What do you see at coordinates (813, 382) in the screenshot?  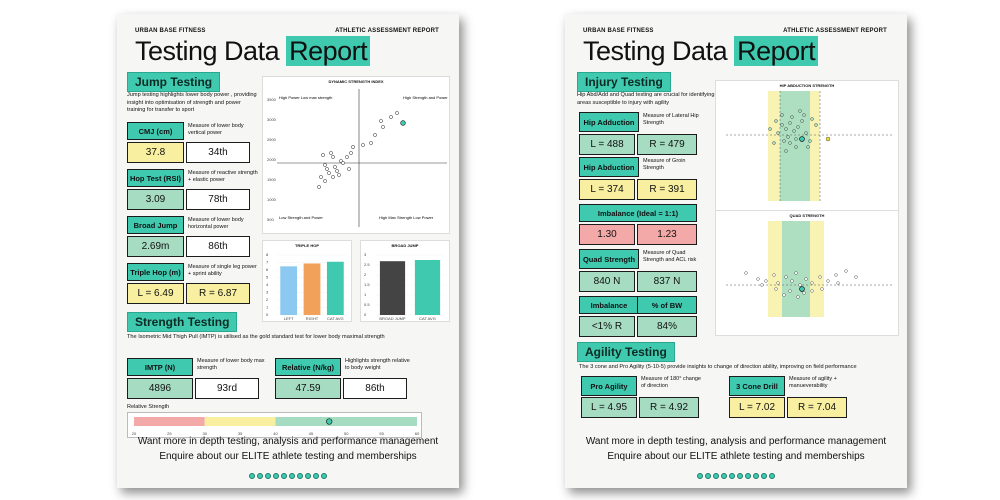 I see `three-cone-desc: Measure of agility + manueverability` at bounding box center [813, 382].